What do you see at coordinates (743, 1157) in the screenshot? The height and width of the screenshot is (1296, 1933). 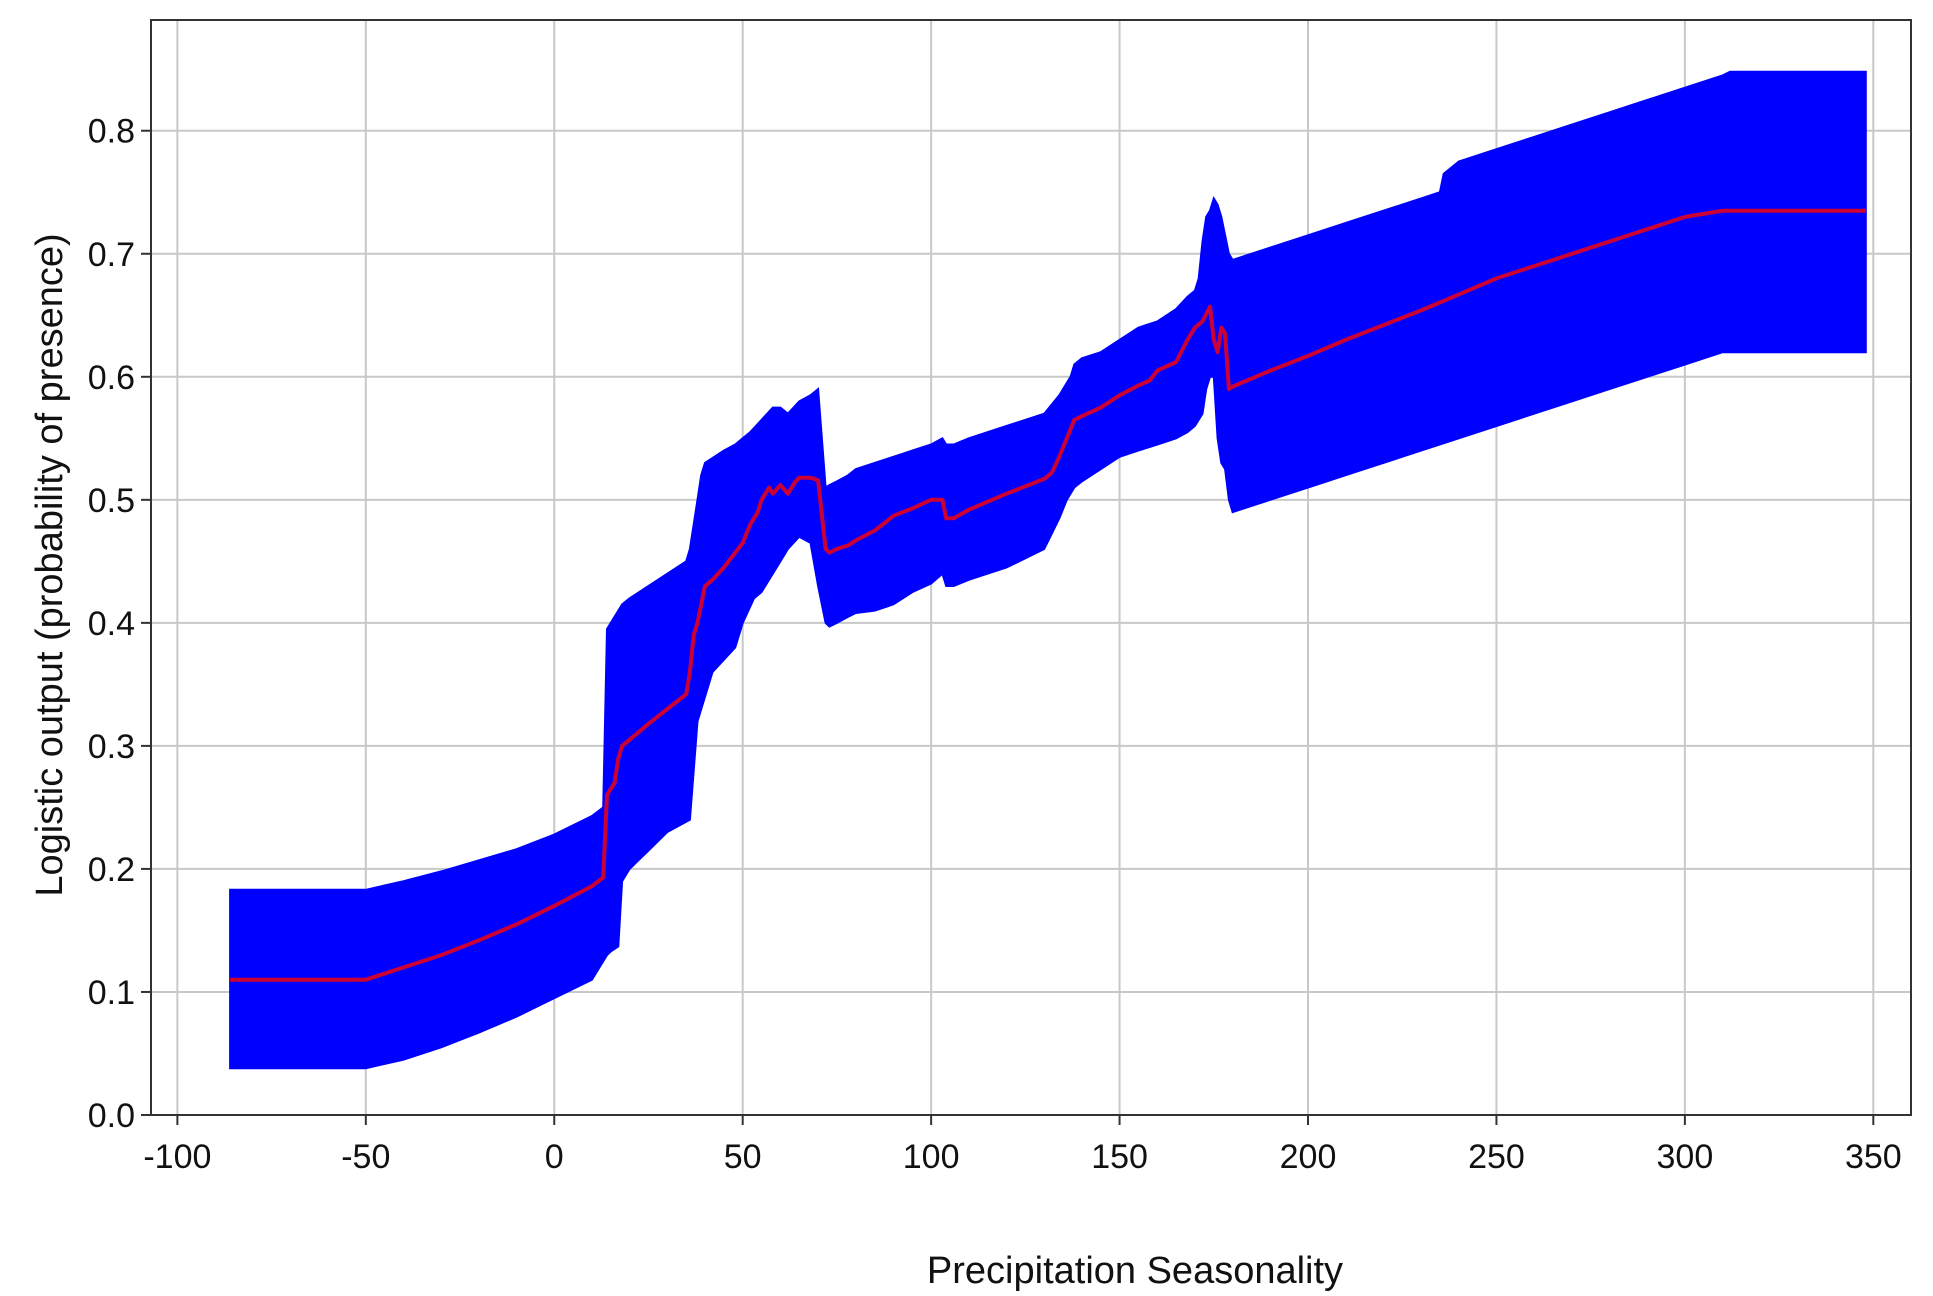 I see `x-tick-label-3: 50` at bounding box center [743, 1157].